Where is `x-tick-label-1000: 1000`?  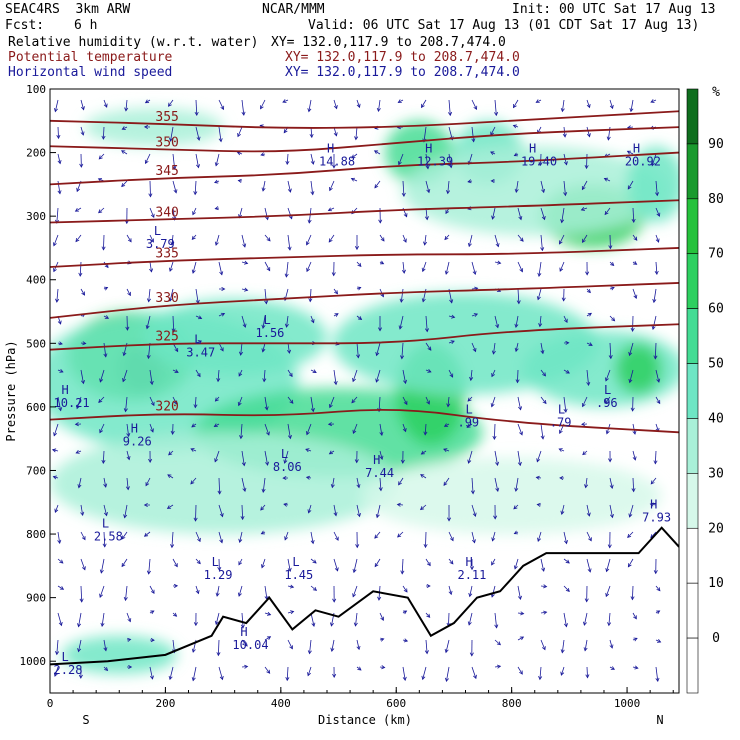
x-tick-label-1000: 1000 is located at coordinates (627, 703).